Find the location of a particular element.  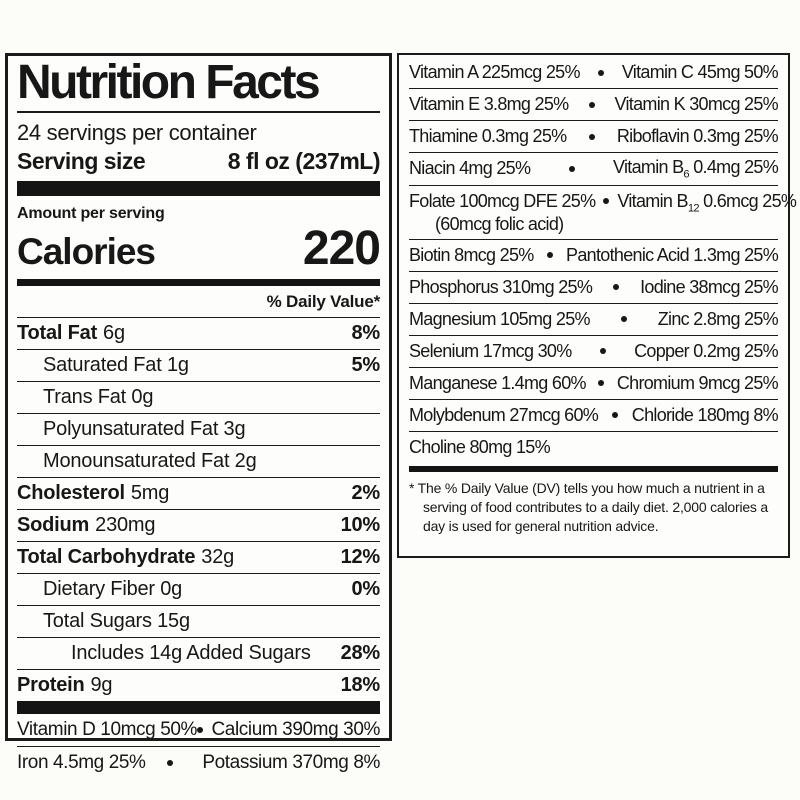

vitamin-left: Biotin 8mcg 25% is located at coordinates (471, 254).